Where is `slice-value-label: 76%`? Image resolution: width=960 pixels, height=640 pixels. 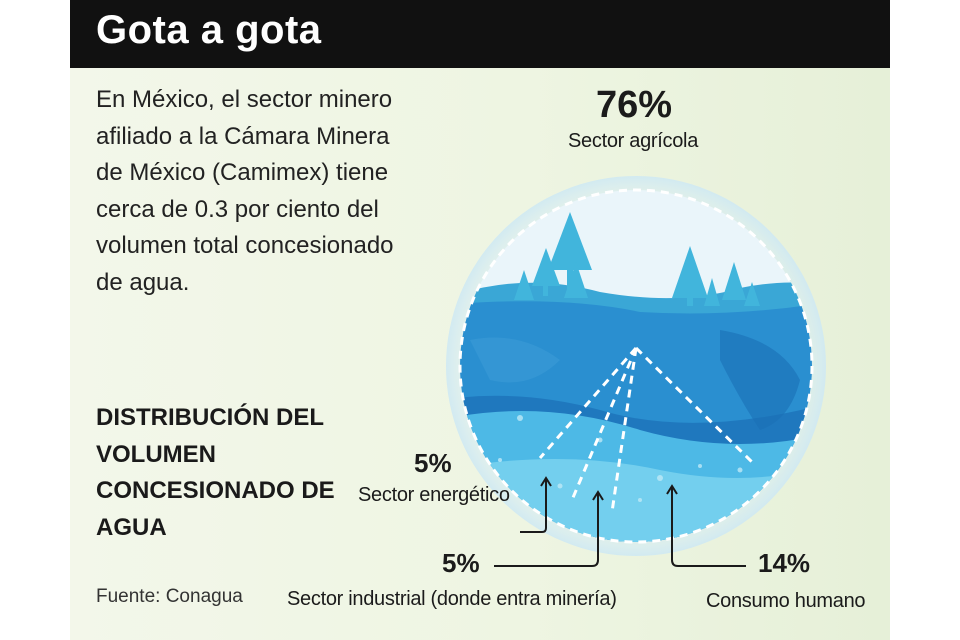 slice-value-label: 76% is located at coordinates (634, 105).